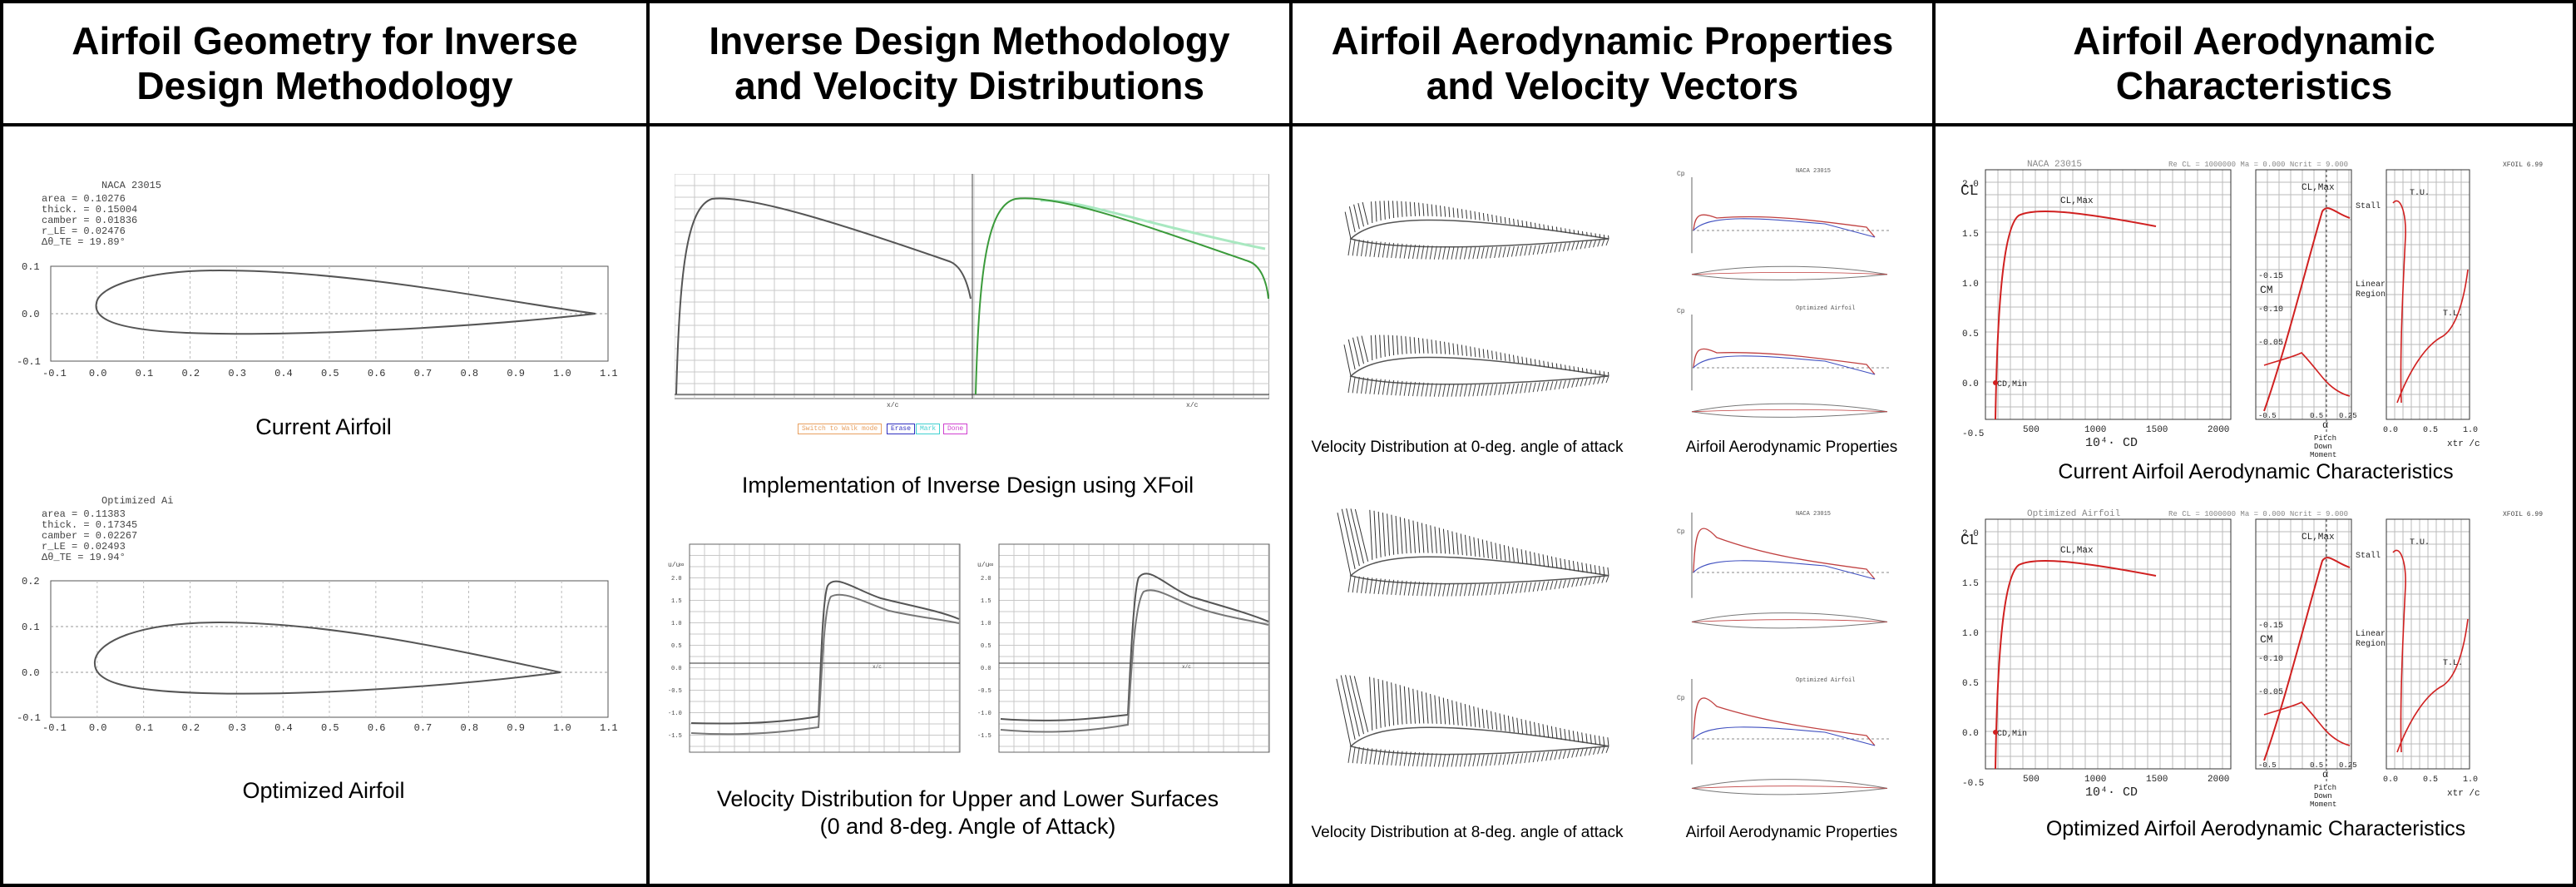  What do you see at coordinates (840, 429) in the screenshot?
I see `switch-walk-mode-button: Switch to Walk mode` at bounding box center [840, 429].